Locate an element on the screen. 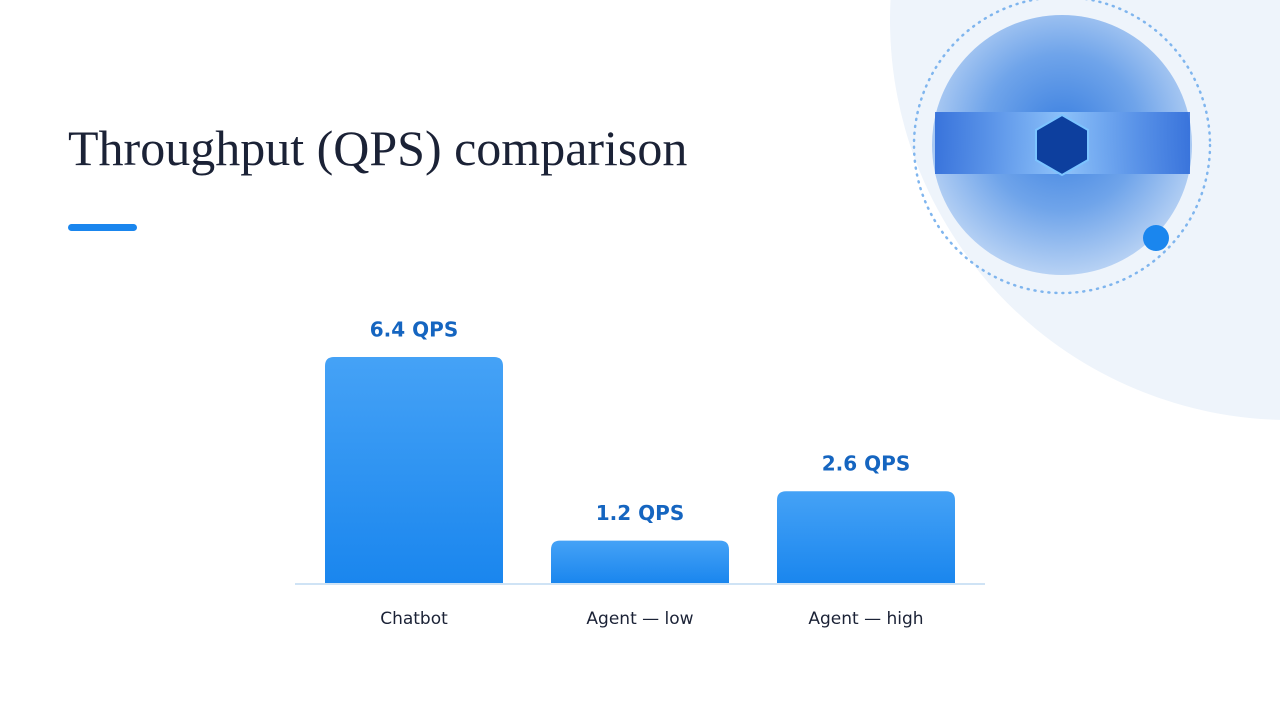 This screenshot has width=1280, height=720. value-label: 2.6 QPS is located at coordinates (866, 464).